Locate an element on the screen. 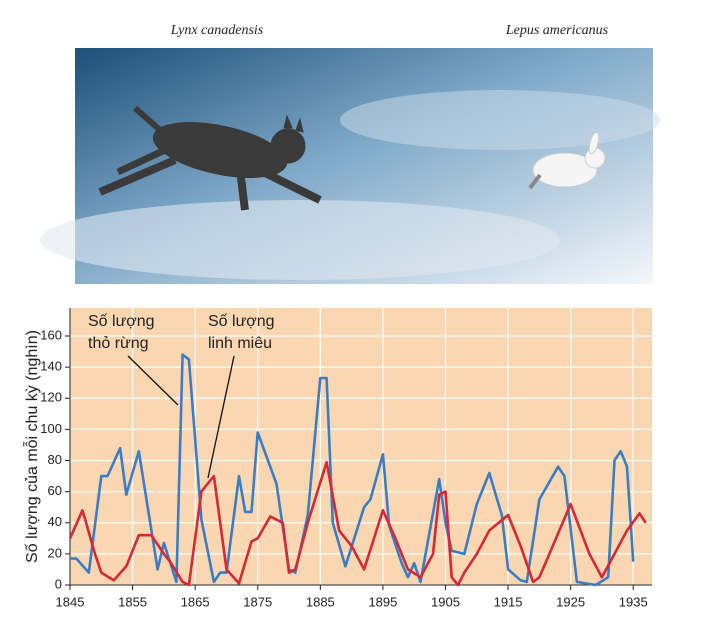 The image size is (722, 632). y-tick-label: 160 is located at coordinates (51, 334).